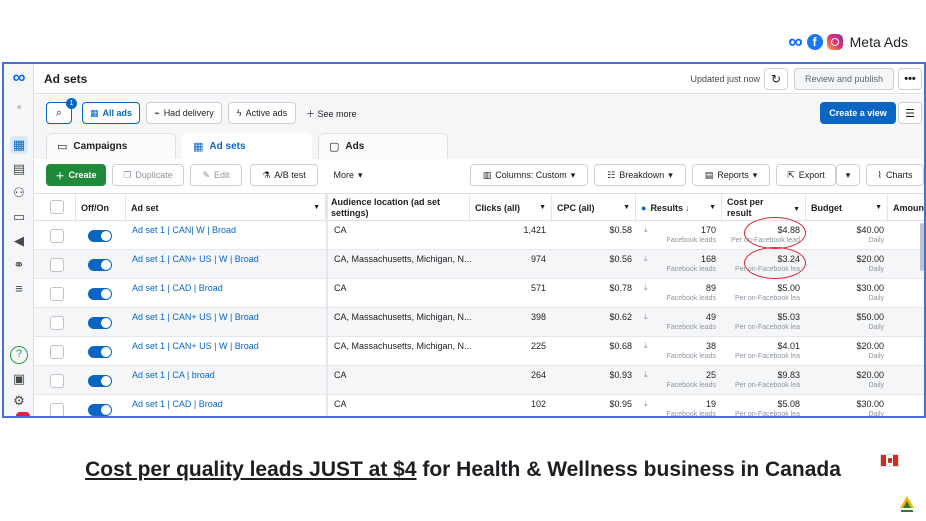  I want to click on export-dropdown-button: ▾, so click(848, 175).